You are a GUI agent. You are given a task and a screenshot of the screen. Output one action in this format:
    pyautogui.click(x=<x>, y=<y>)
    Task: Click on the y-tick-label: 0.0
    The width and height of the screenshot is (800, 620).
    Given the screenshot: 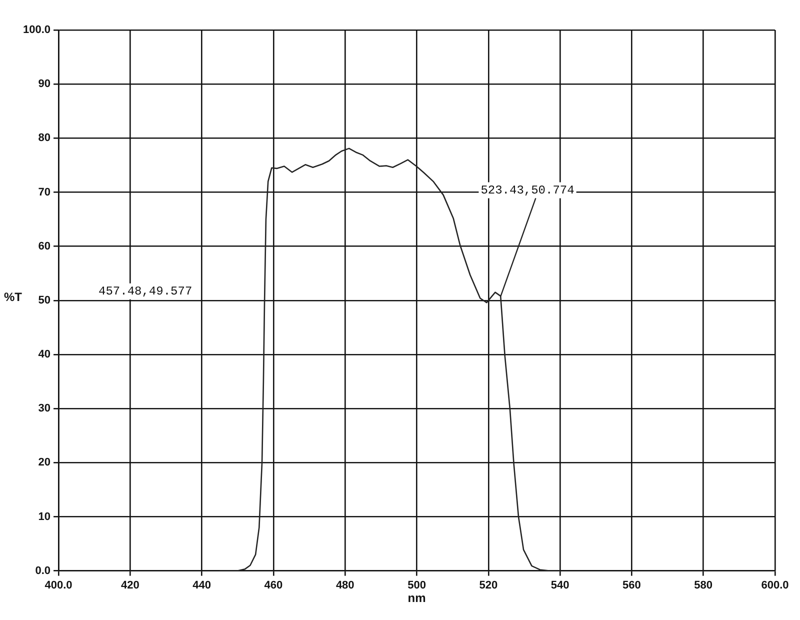 What is the action you would take?
    pyautogui.click(x=43, y=570)
    